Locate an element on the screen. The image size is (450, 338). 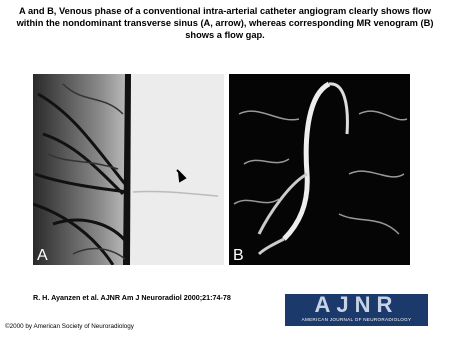
panel-label: A is located at coordinates (42, 255).